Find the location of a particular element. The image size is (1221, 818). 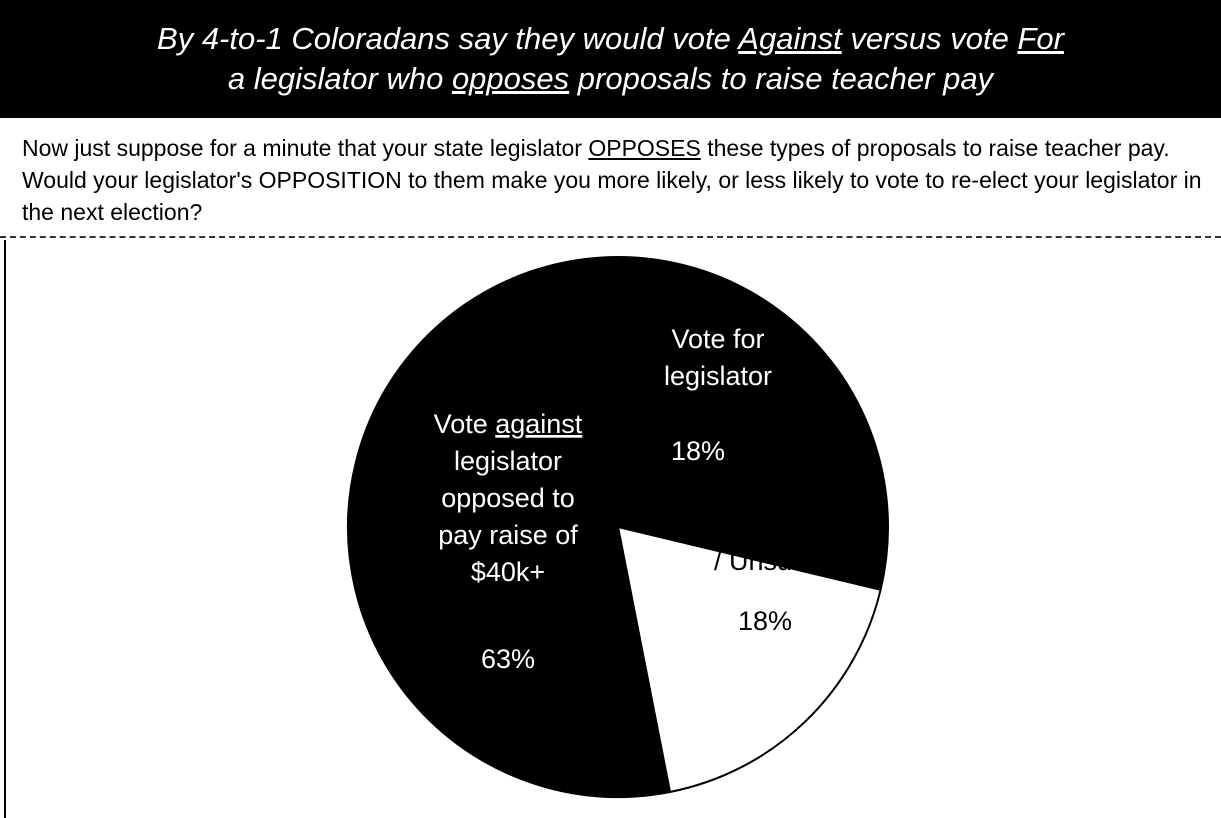

pie-slice-vote-for is located at coordinates (752, 452).